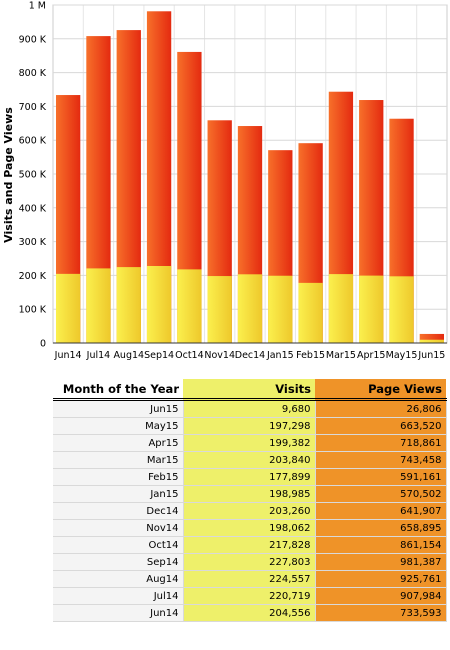  I want to click on y-axis-label: Visits and Page Views, so click(8, 175).